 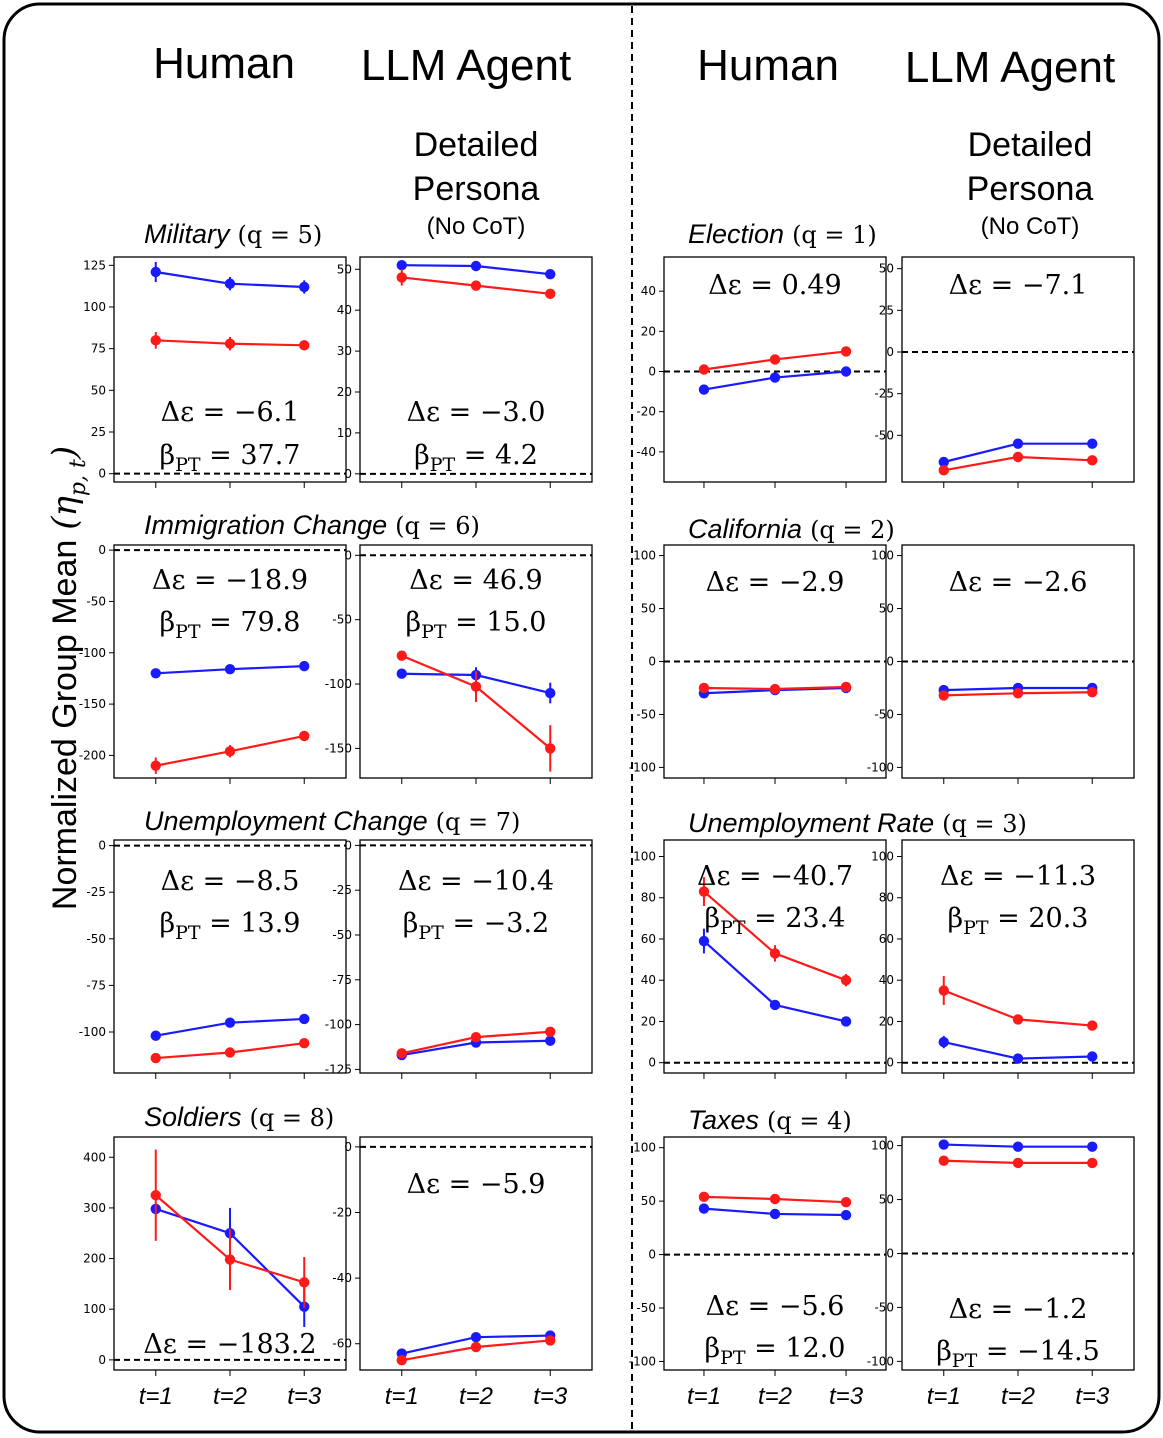 I want to click on panel-title-topic: Soldiers, so click(x=193, y=1117).